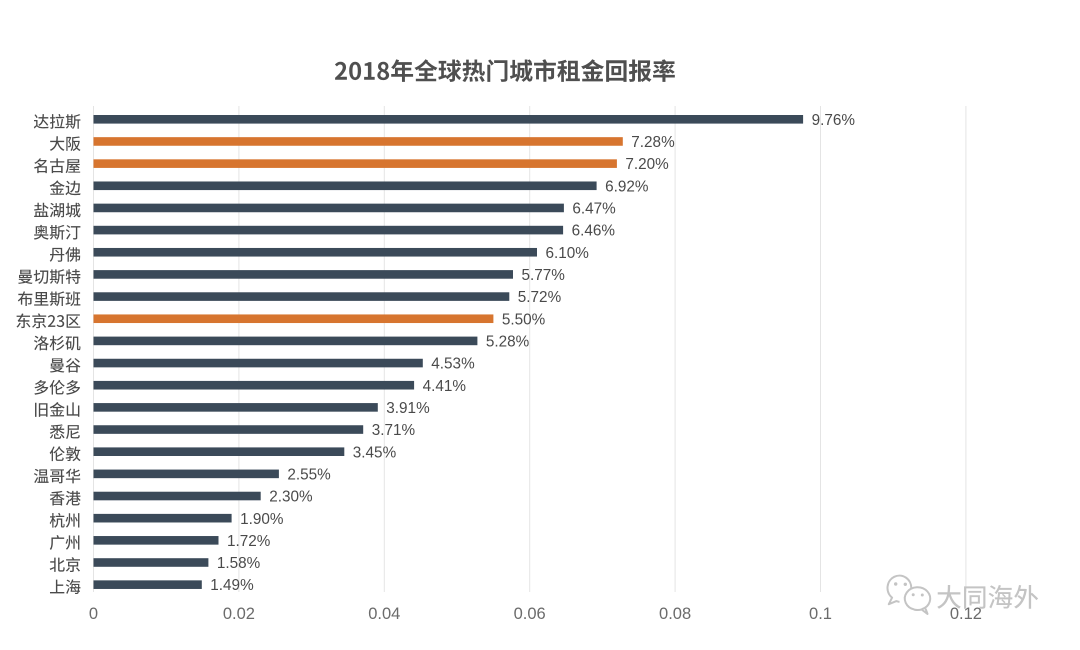 The height and width of the screenshot is (650, 1080). Describe the element at coordinates (309, 474) in the screenshot. I see `svg-text: 2.55%` at that location.